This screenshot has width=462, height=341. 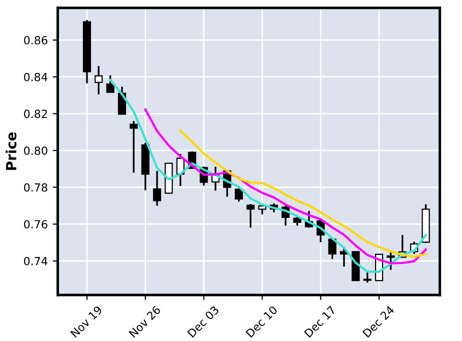 What do you see at coordinates (36, 261) in the screenshot?
I see `y-tick-label: 0.74` at bounding box center [36, 261].